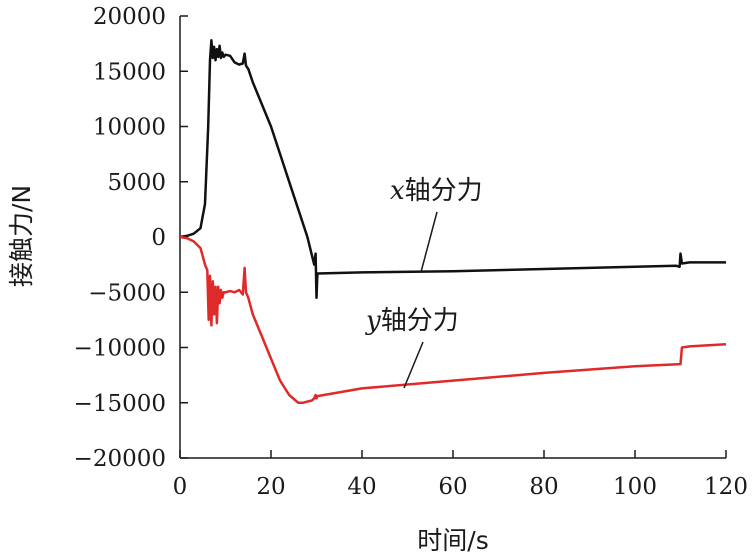  Describe the element at coordinates (158, 238) in the screenshot. I see `y-tick-label: 0` at that location.